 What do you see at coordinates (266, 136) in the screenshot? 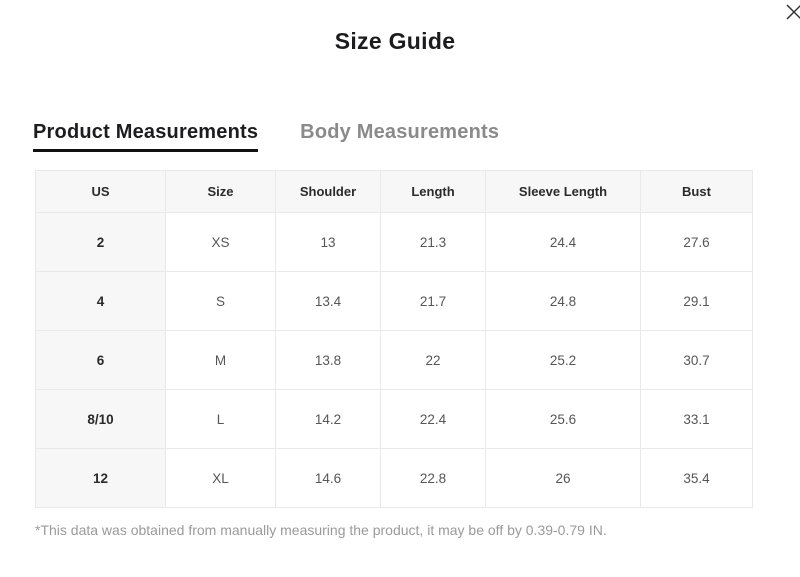
I see `measurement-tabs: Product Measurements Body Measurements` at bounding box center [266, 136].